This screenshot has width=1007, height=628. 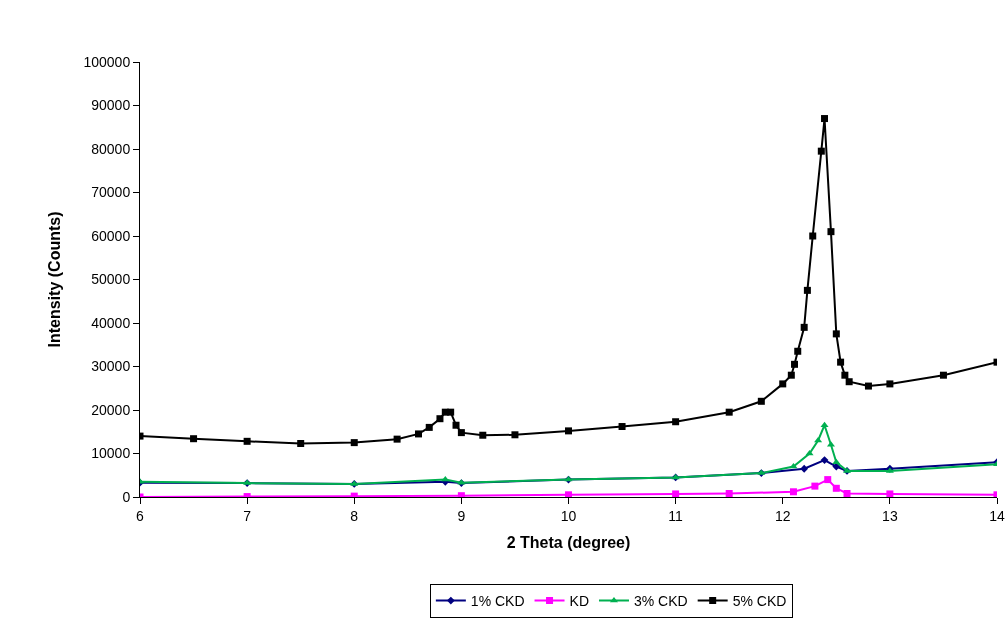 What do you see at coordinates (997, 515) in the screenshot?
I see `x-tick-label: 14` at bounding box center [997, 515].